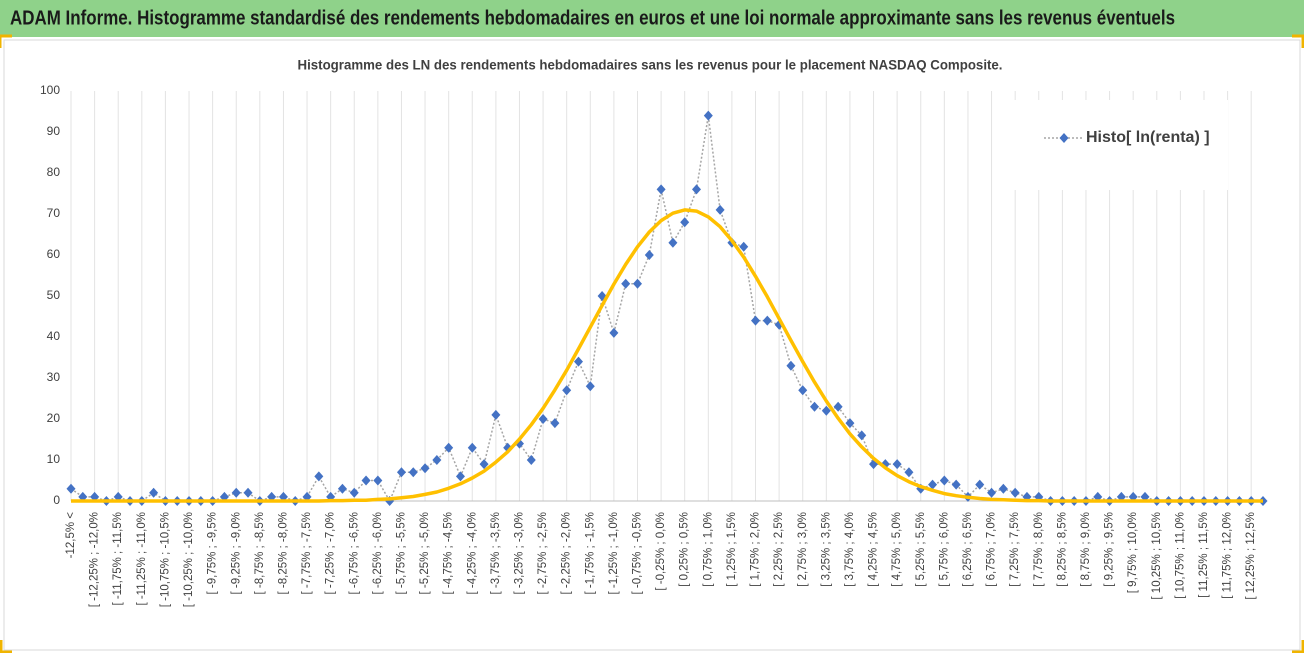 This screenshot has width=1304, height=653. I want to click on x-tick-label: [ 6,75% ; 7,0%, so click(992, 549).